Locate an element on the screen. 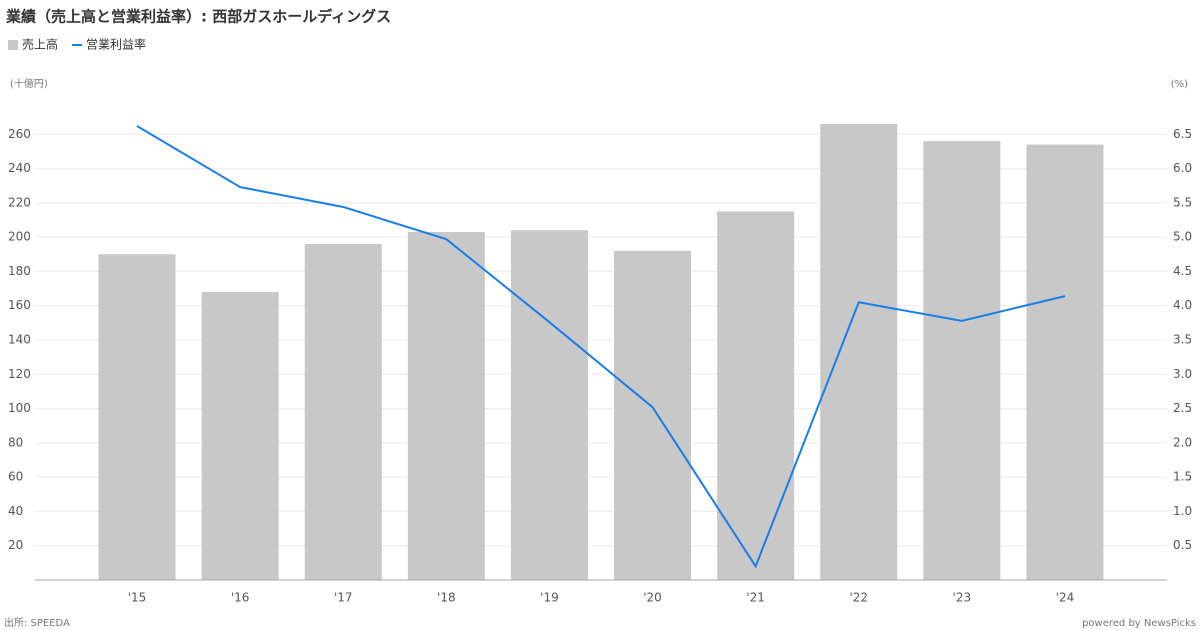  legend-swatch is located at coordinates (13, 45).